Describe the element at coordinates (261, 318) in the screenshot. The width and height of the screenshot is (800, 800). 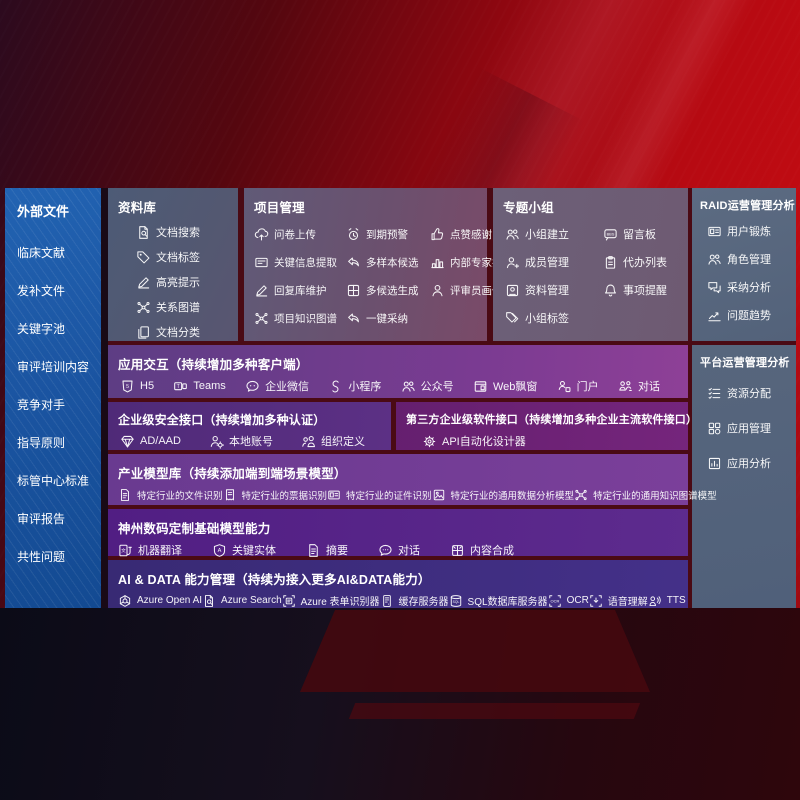
I see `project-graph-icon` at that location.